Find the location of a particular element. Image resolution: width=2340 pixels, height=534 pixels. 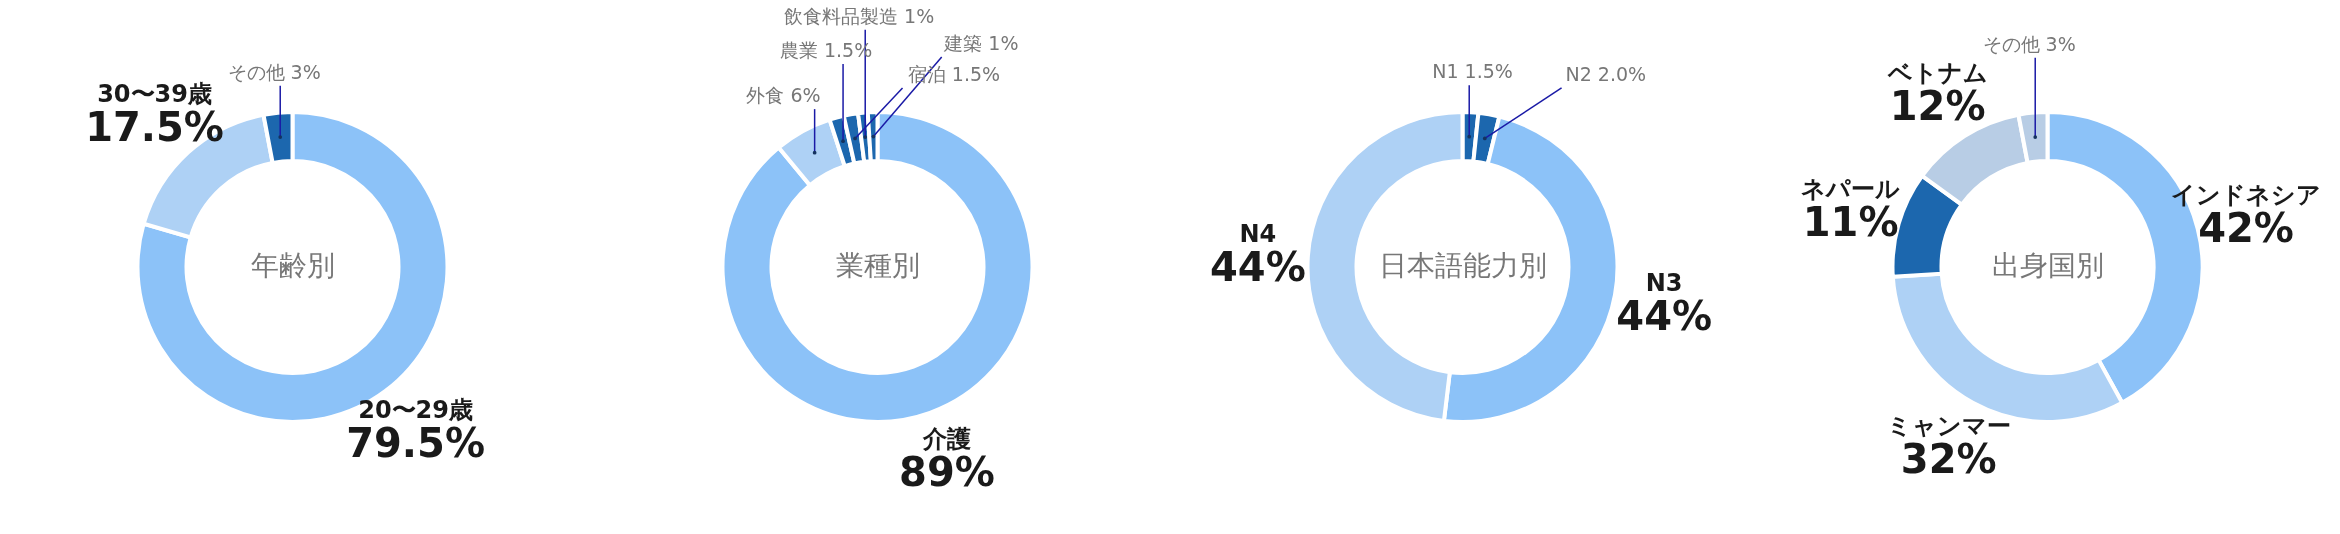

text: 年齢別 is located at coordinates (292, 265).